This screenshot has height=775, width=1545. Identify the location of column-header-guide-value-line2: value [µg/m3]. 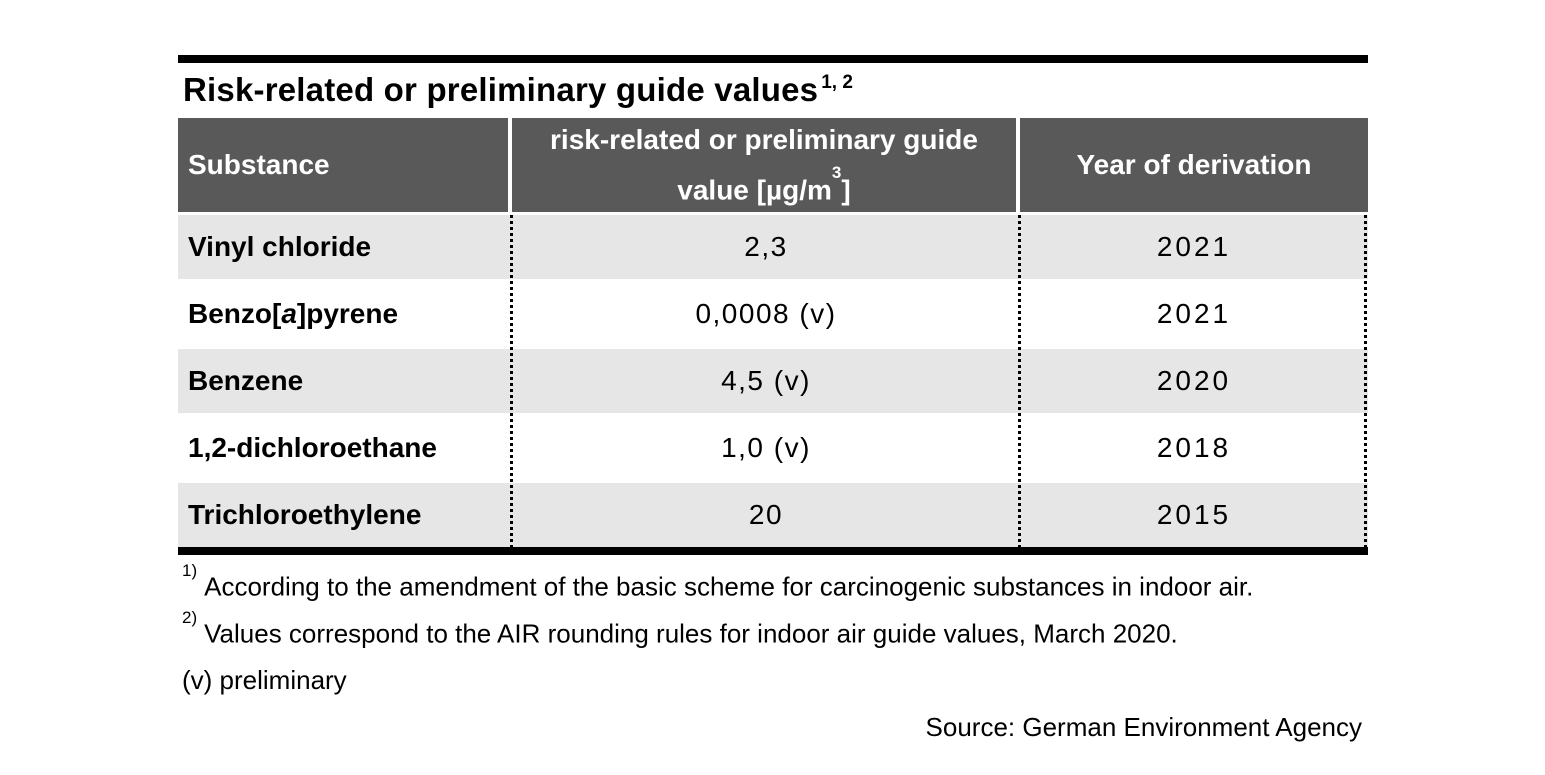
(764, 184).